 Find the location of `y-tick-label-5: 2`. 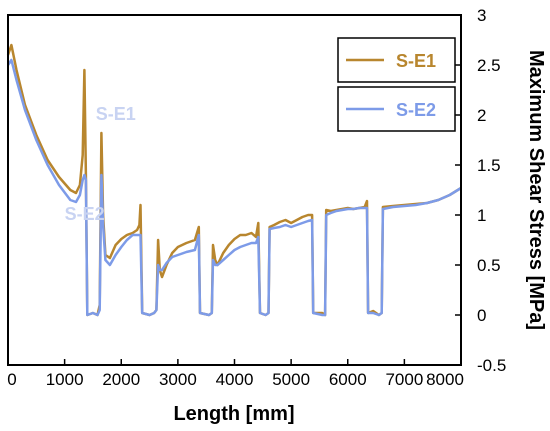

y-tick-label-5: 2 is located at coordinates (481, 115).